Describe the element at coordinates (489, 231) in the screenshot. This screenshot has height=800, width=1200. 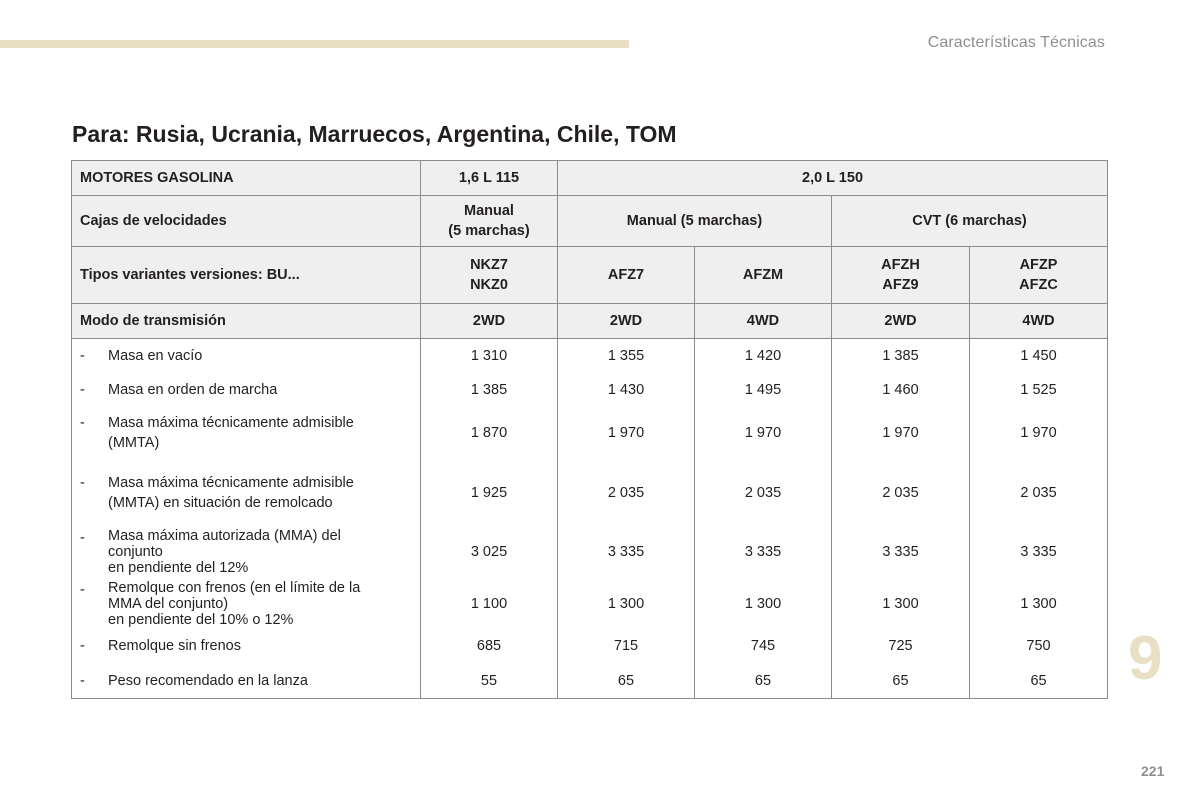
I see `gearbox-1-line2: (5 marchas)` at that location.